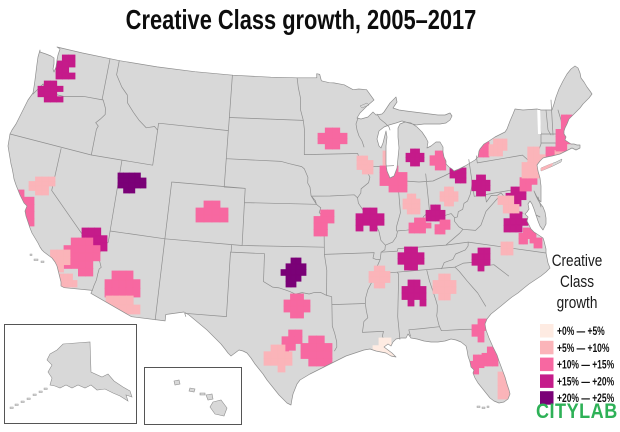 The width and height of the screenshot is (620, 432). What do you see at coordinates (583, 349) in the screenshot?
I see `svg-text: +5% — +10%` at bounding box center [583, 349].